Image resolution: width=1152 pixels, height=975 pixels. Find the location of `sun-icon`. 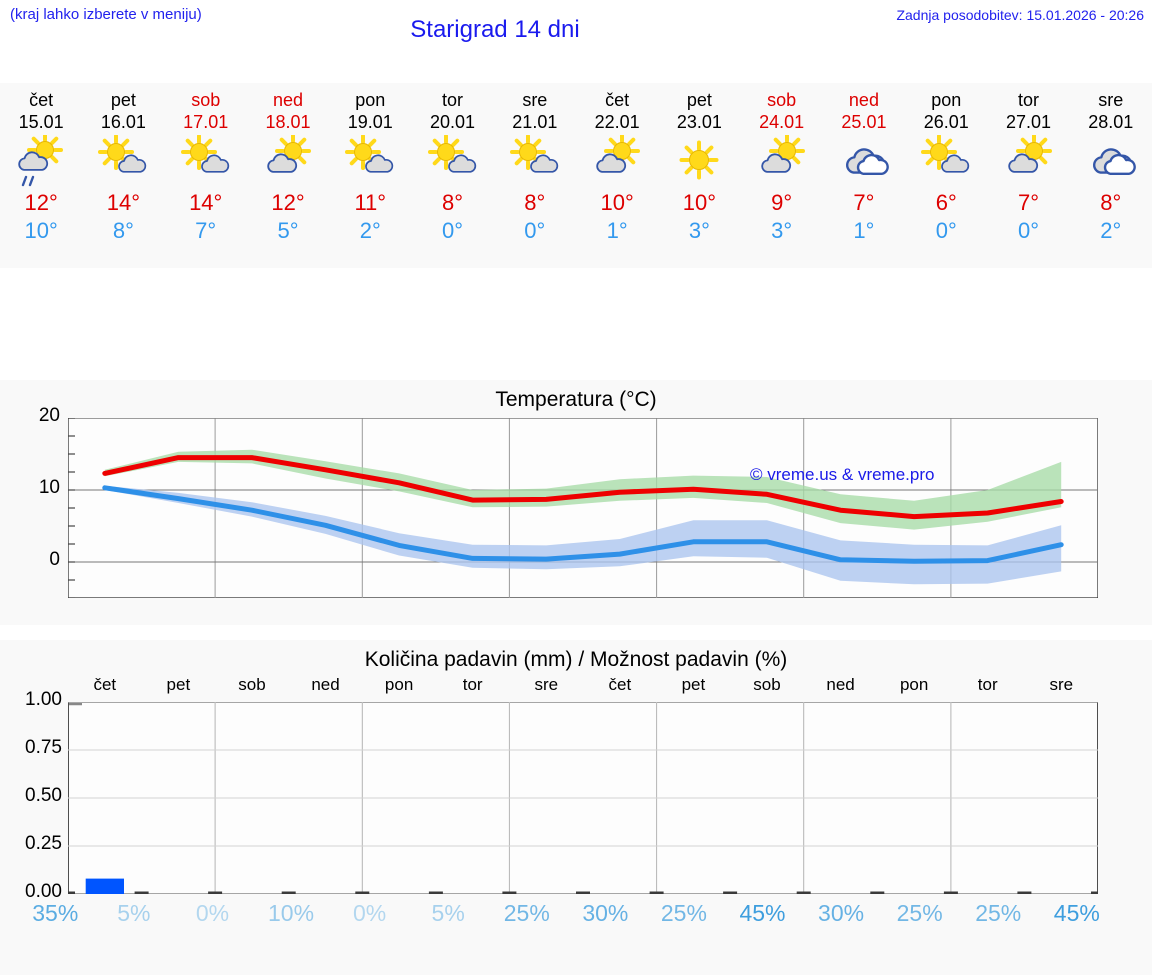

sun-icon is located at coordinates (699, 161).